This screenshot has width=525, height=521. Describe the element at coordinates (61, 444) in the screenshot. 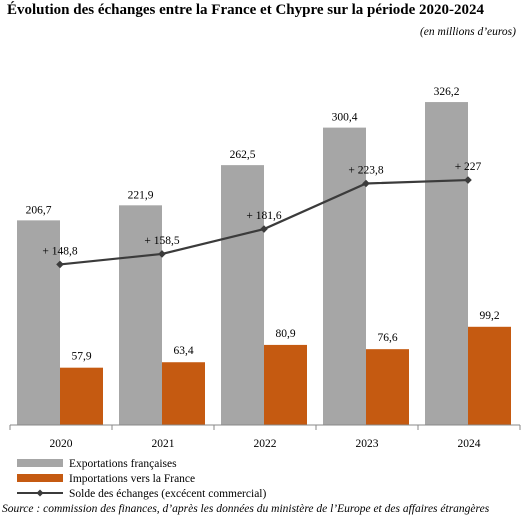

I see `x-tick-2020: 2020` at that location.